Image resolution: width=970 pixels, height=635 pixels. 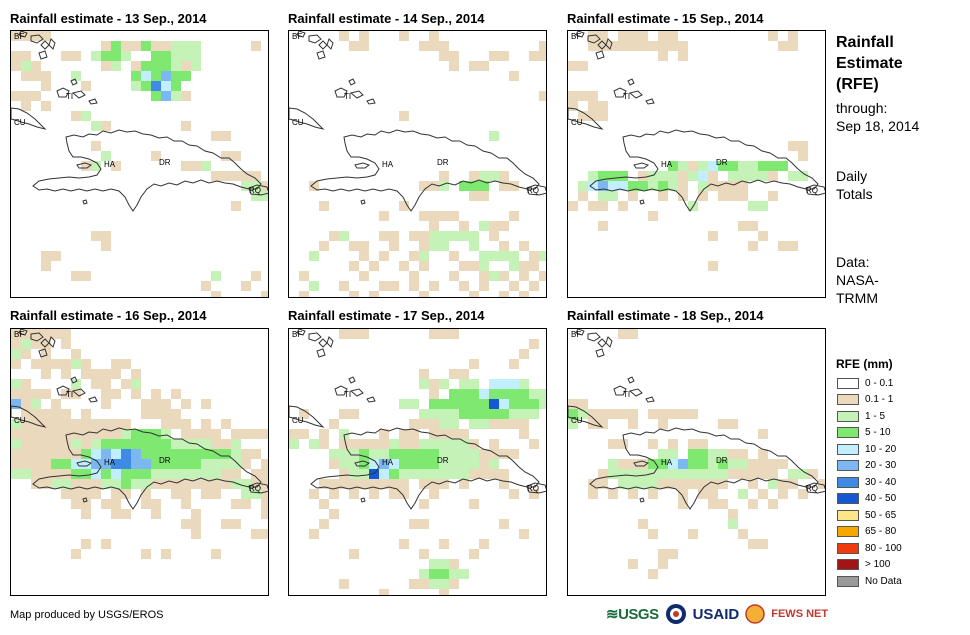 I want to click on totals-label: Totals, so click(x=854, y=194).